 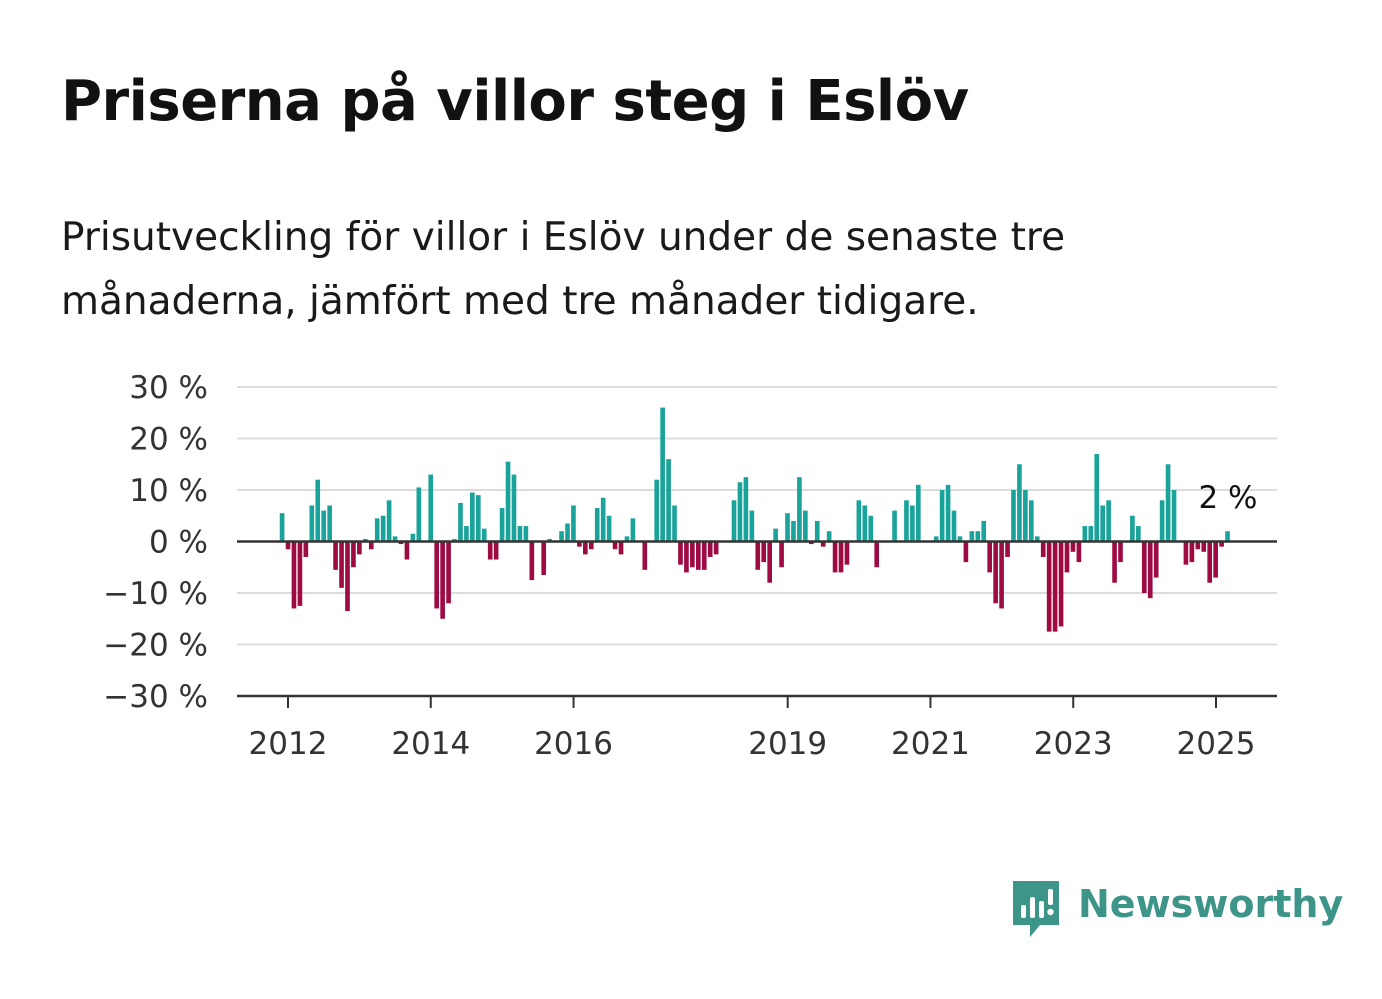 I want to click on x-tick-label: 2012, so click(x=288, y=744).